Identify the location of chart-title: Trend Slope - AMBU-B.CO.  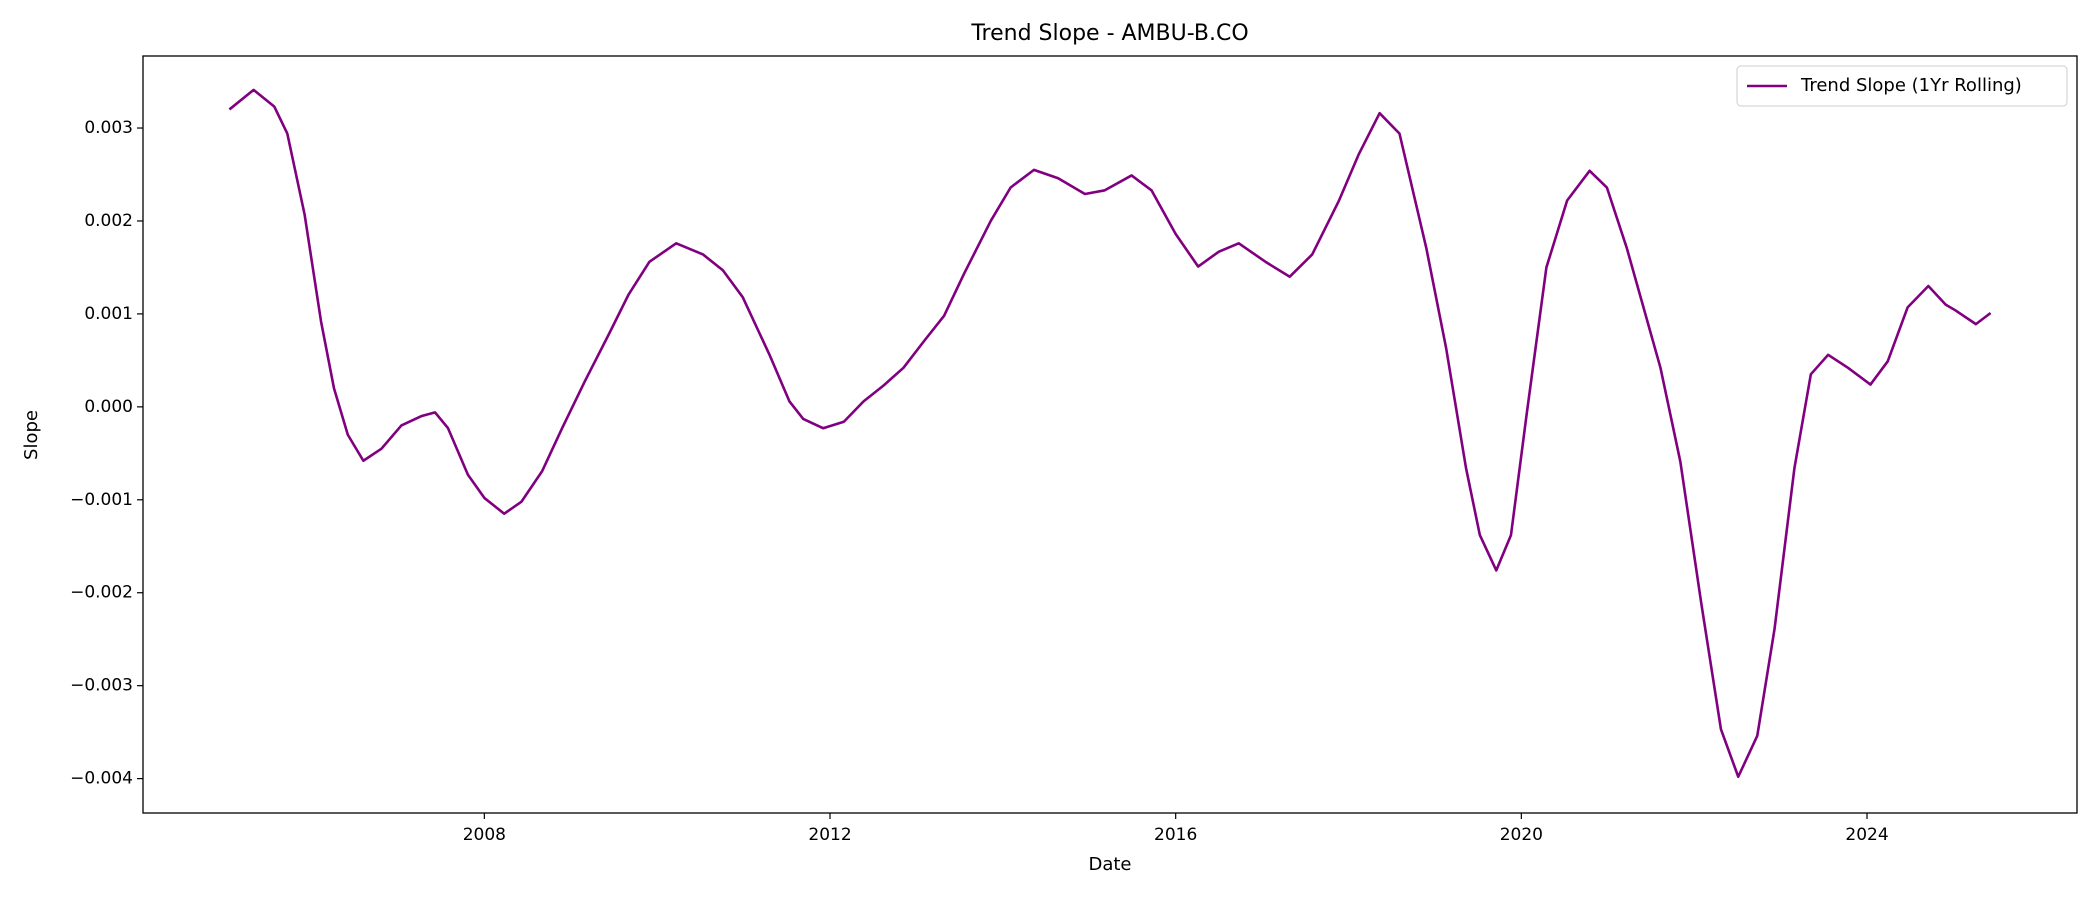
(1109, 33).